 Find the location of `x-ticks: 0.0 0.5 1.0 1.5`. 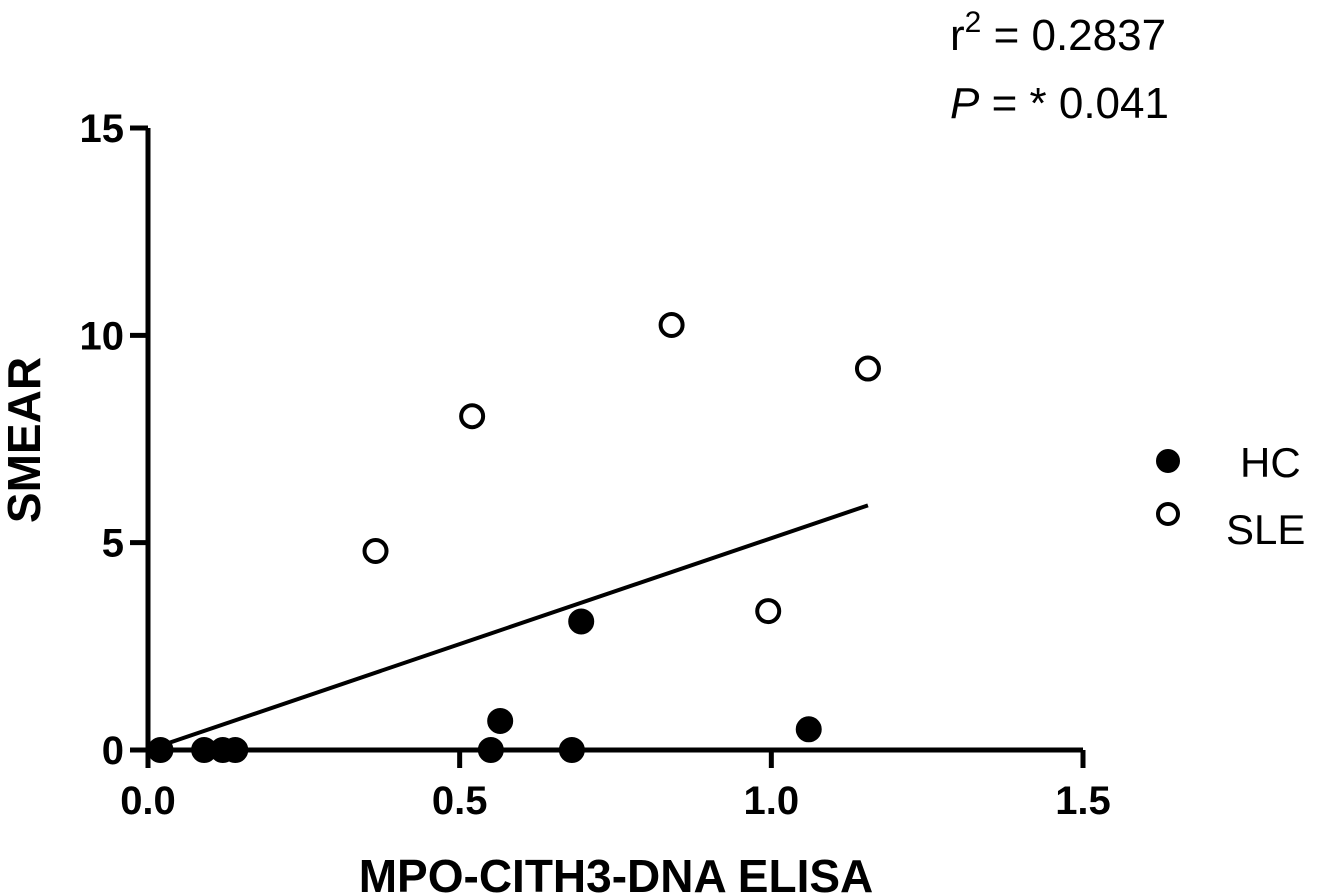

x-ticks: 0.0 0.5 1.0 1.5 is located at coordinates (615, 786).